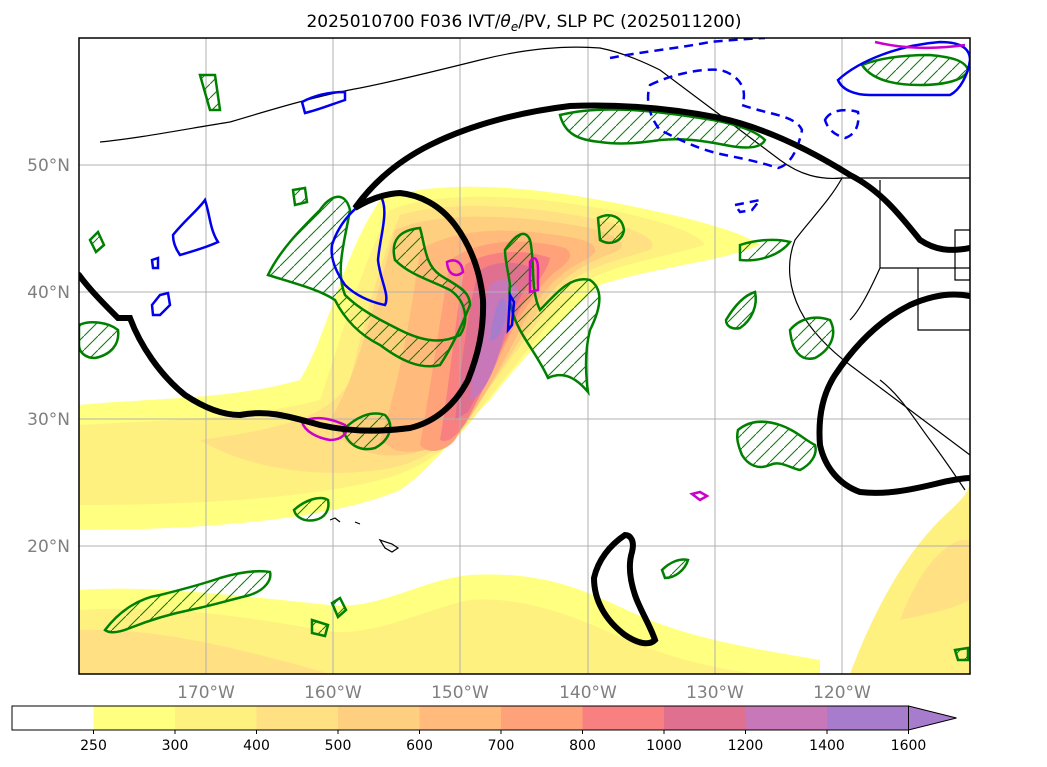  Describe the element at coordinates (48, 420) in the screenshot. I see `lat-label: 30°N` at that location.